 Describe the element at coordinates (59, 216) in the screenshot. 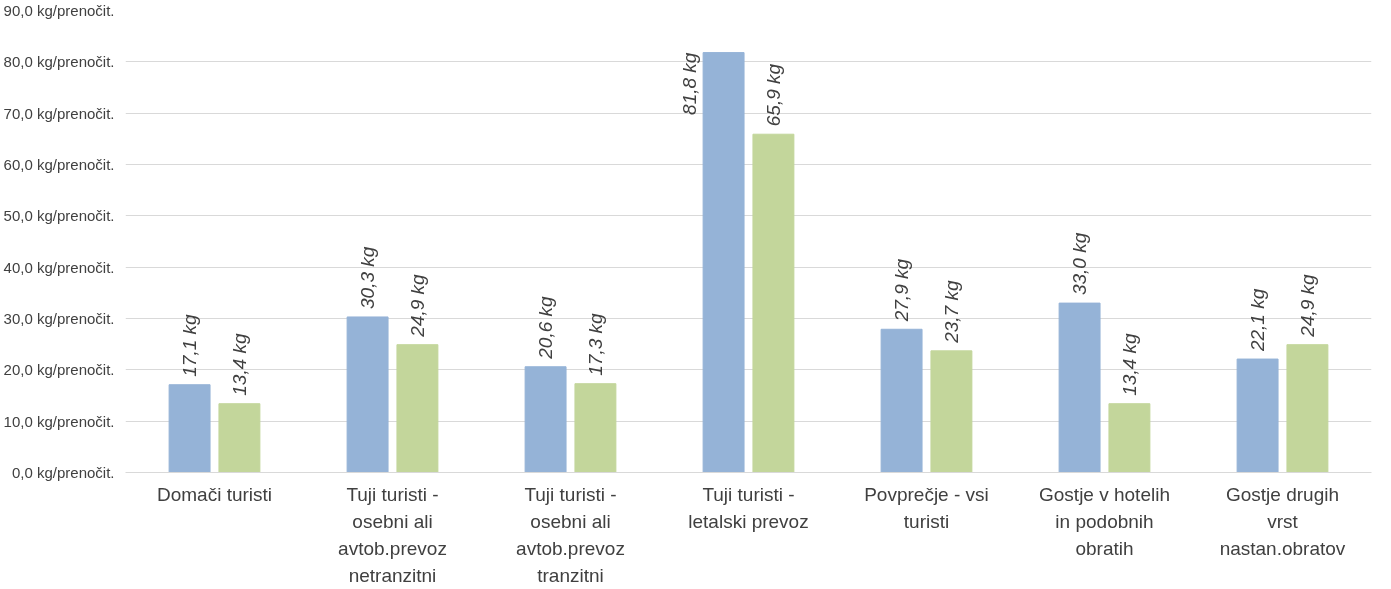

I see `y-tick-label: 50,0 kg/prenočit.` at that location.